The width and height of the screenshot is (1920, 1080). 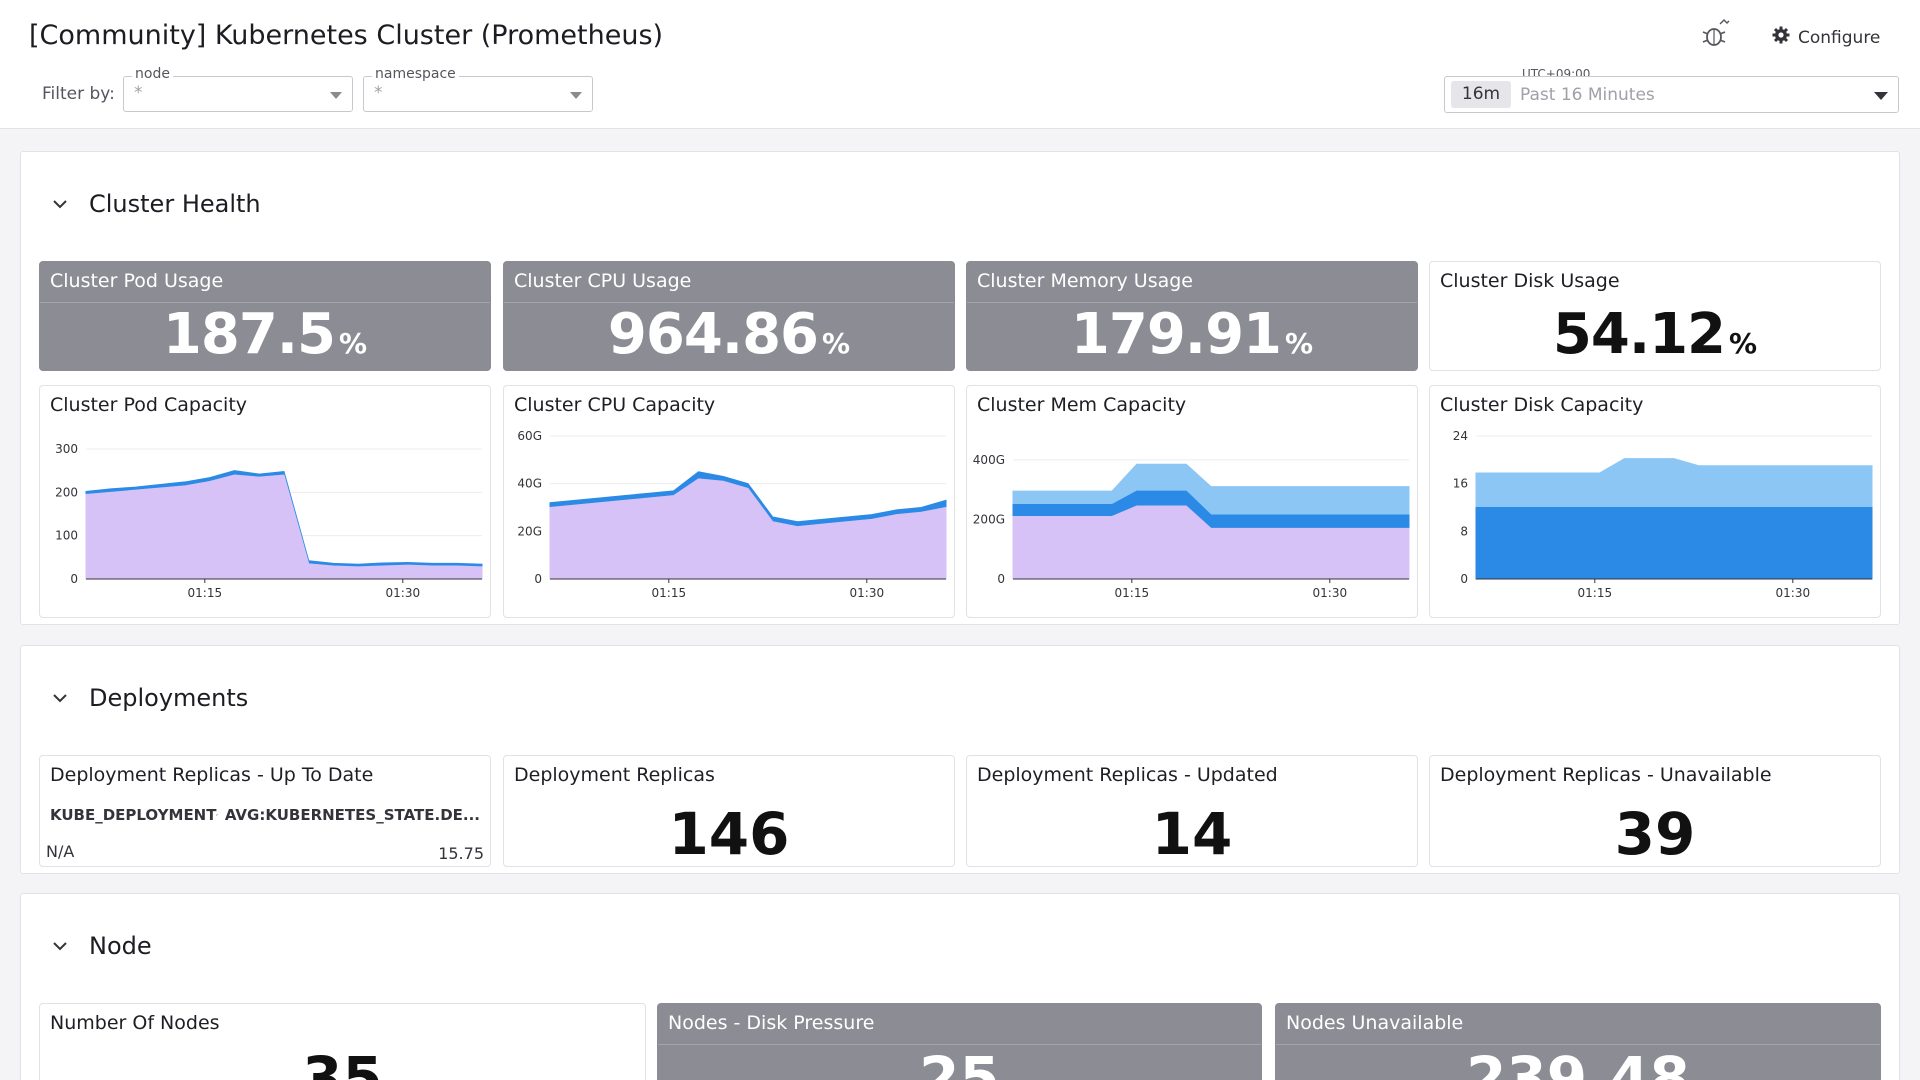 I want to click on filter-label: Filter by:, so click(x=78, y=94).